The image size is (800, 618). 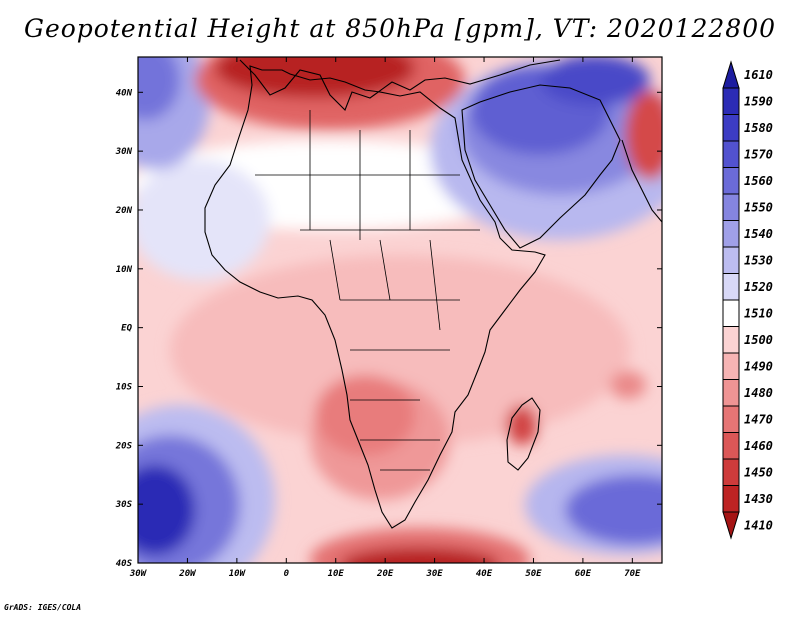 What do you see at coordinates (533, 574) in the screenshot?
I see `x-tick-label: 50E` at bounding box center [533, 574].